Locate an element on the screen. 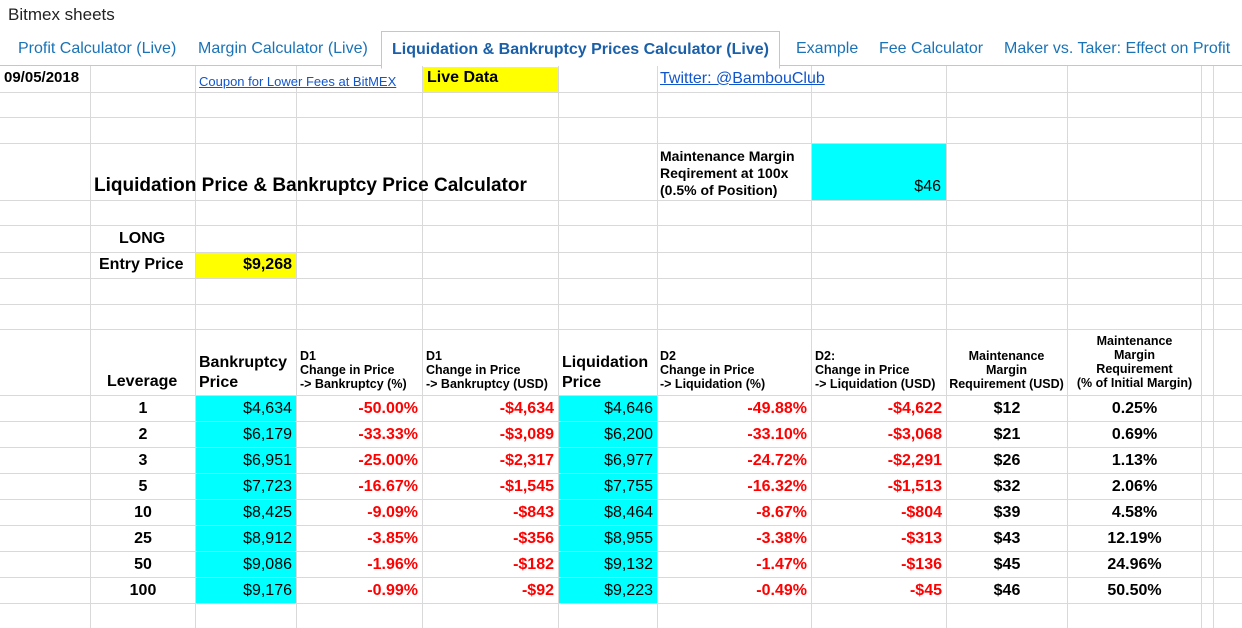 This screenshot has width=1242, height=628. cell-leverage: 50 is located at coordinates (143, 564).